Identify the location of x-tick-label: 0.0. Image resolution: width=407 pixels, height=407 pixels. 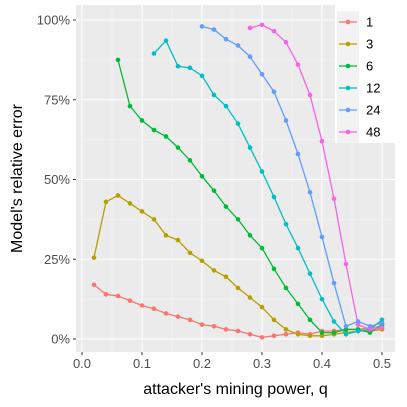
(82, 363).